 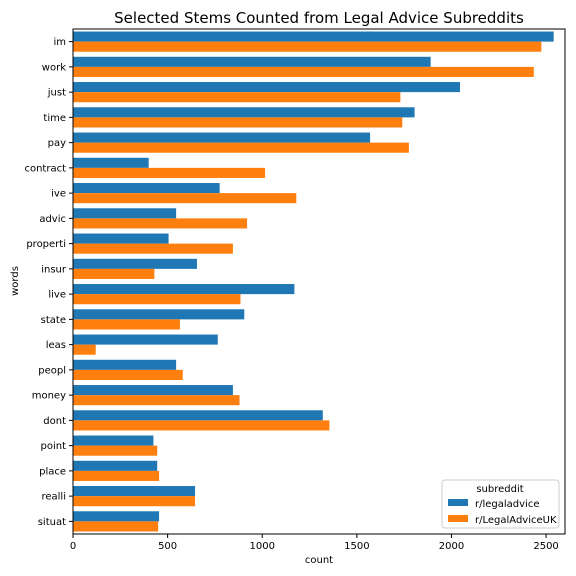 What do you see at coordinates (314, 543) in the screenshot?
I see `x-ticks: 0 500 1000 1500 2000 2500` at bounding box center [314, 543].